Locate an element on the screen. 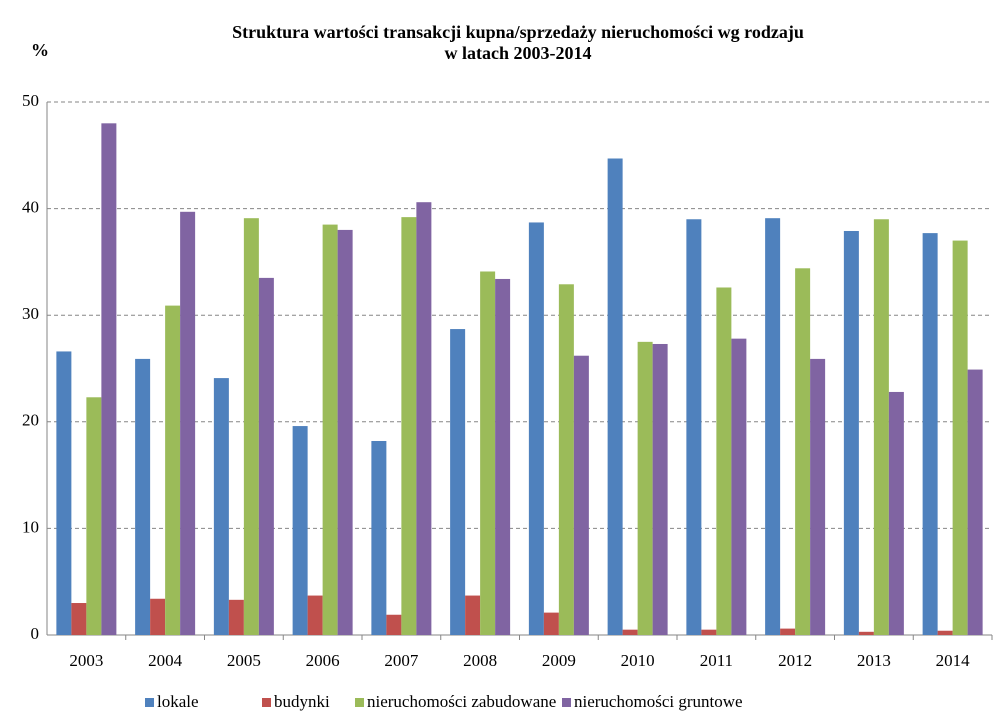  legend-label: nieruchomości gruntowe is located at coordinates (658, 701).